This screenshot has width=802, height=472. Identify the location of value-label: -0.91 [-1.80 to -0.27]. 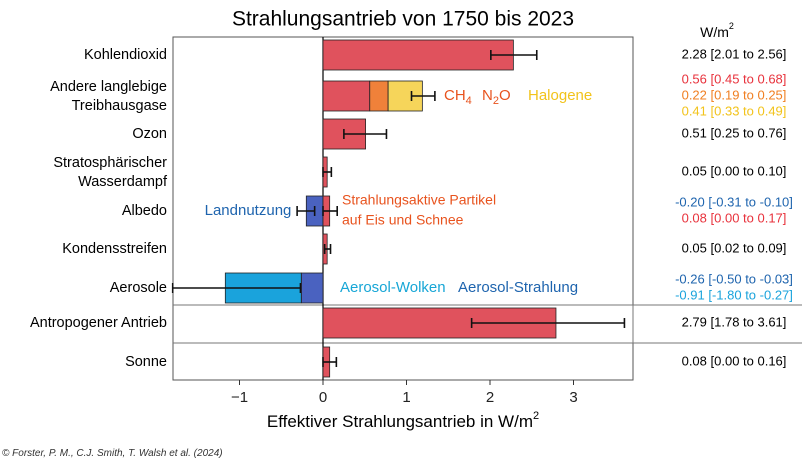
(734, 294).